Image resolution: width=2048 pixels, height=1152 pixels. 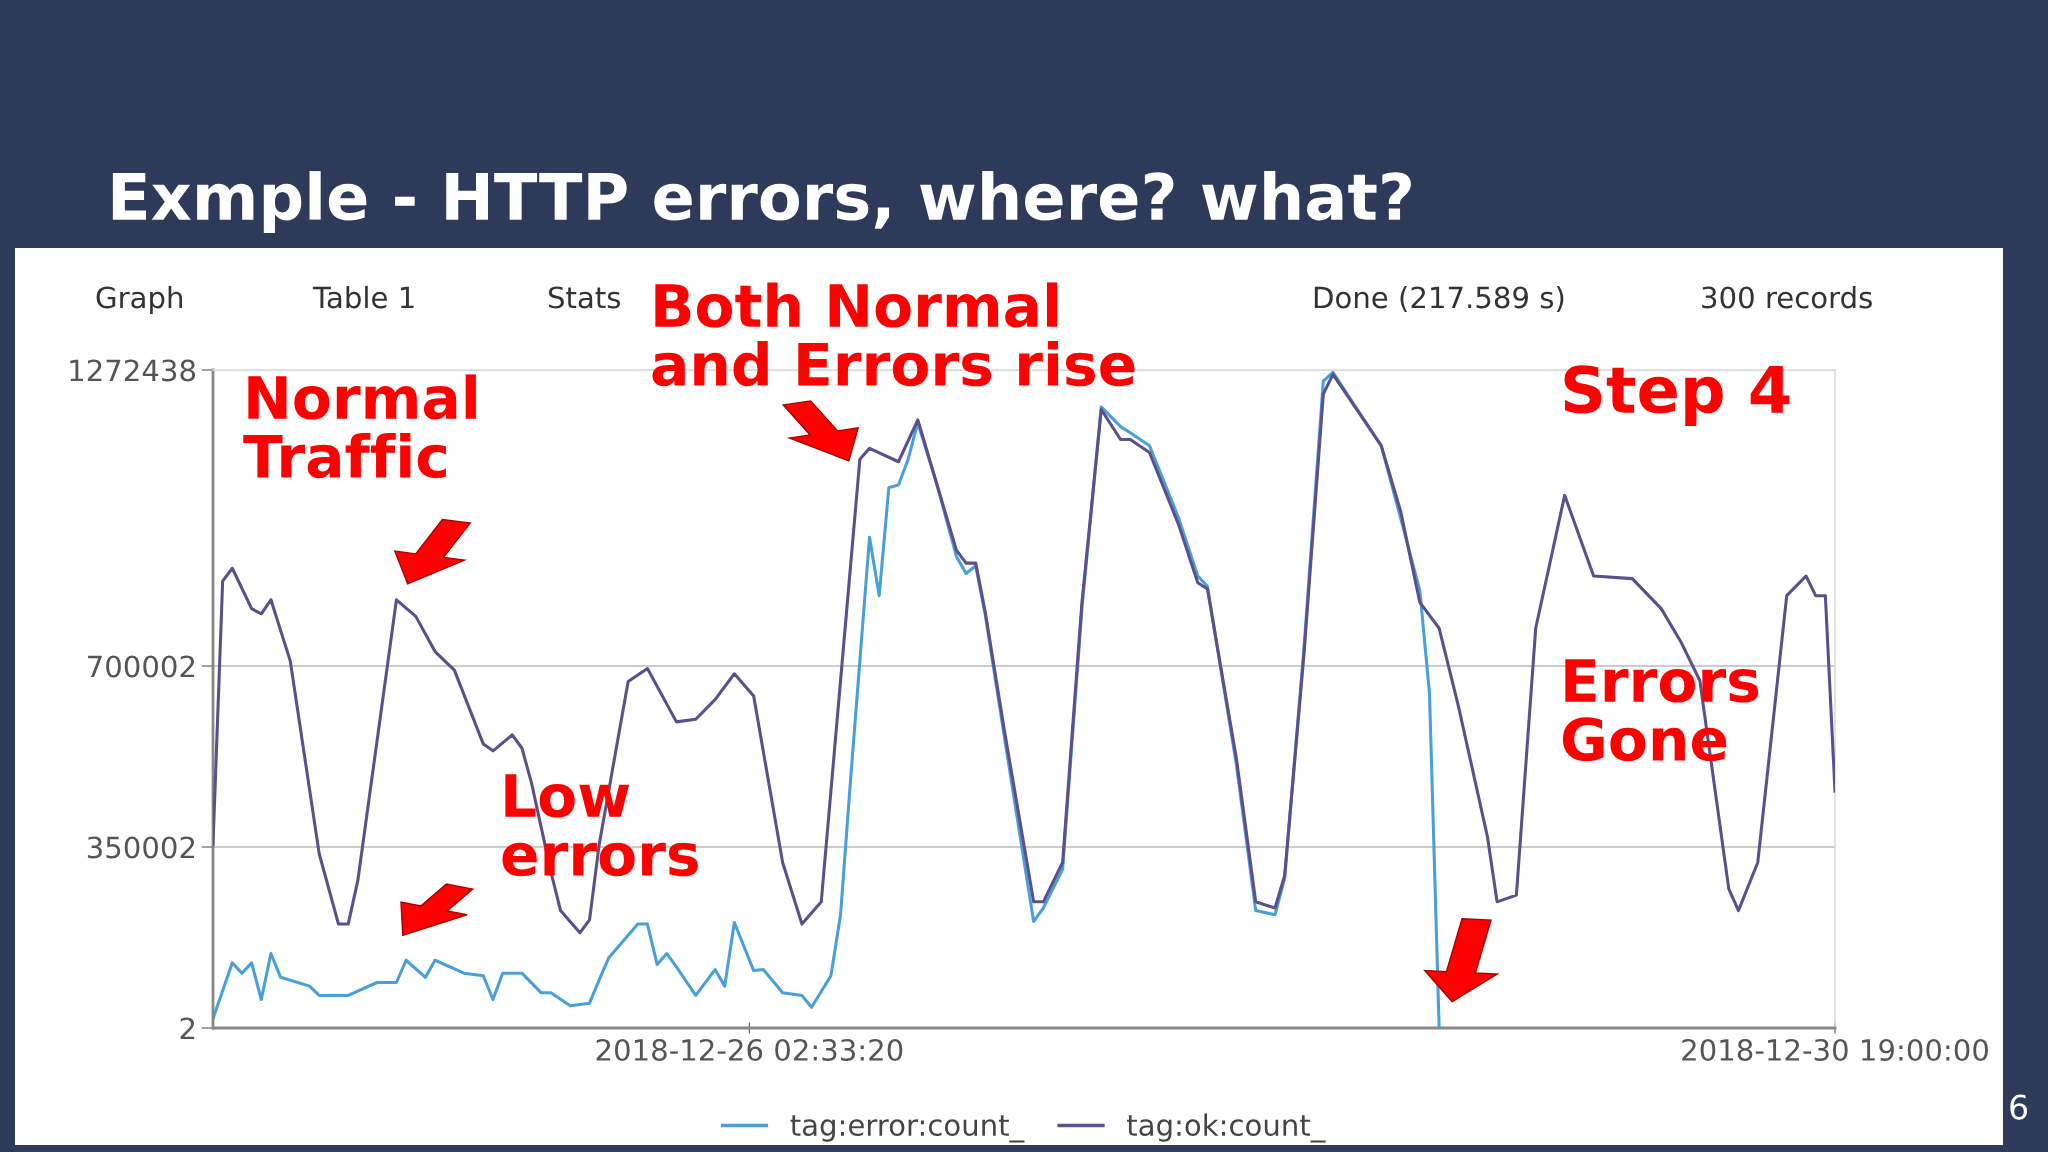 What do you see at coordinates (749, 1049) in the screenshot?
I see `x-tick-label: 2018-12-26 02:33:20` at bounding box center [749, 1049].